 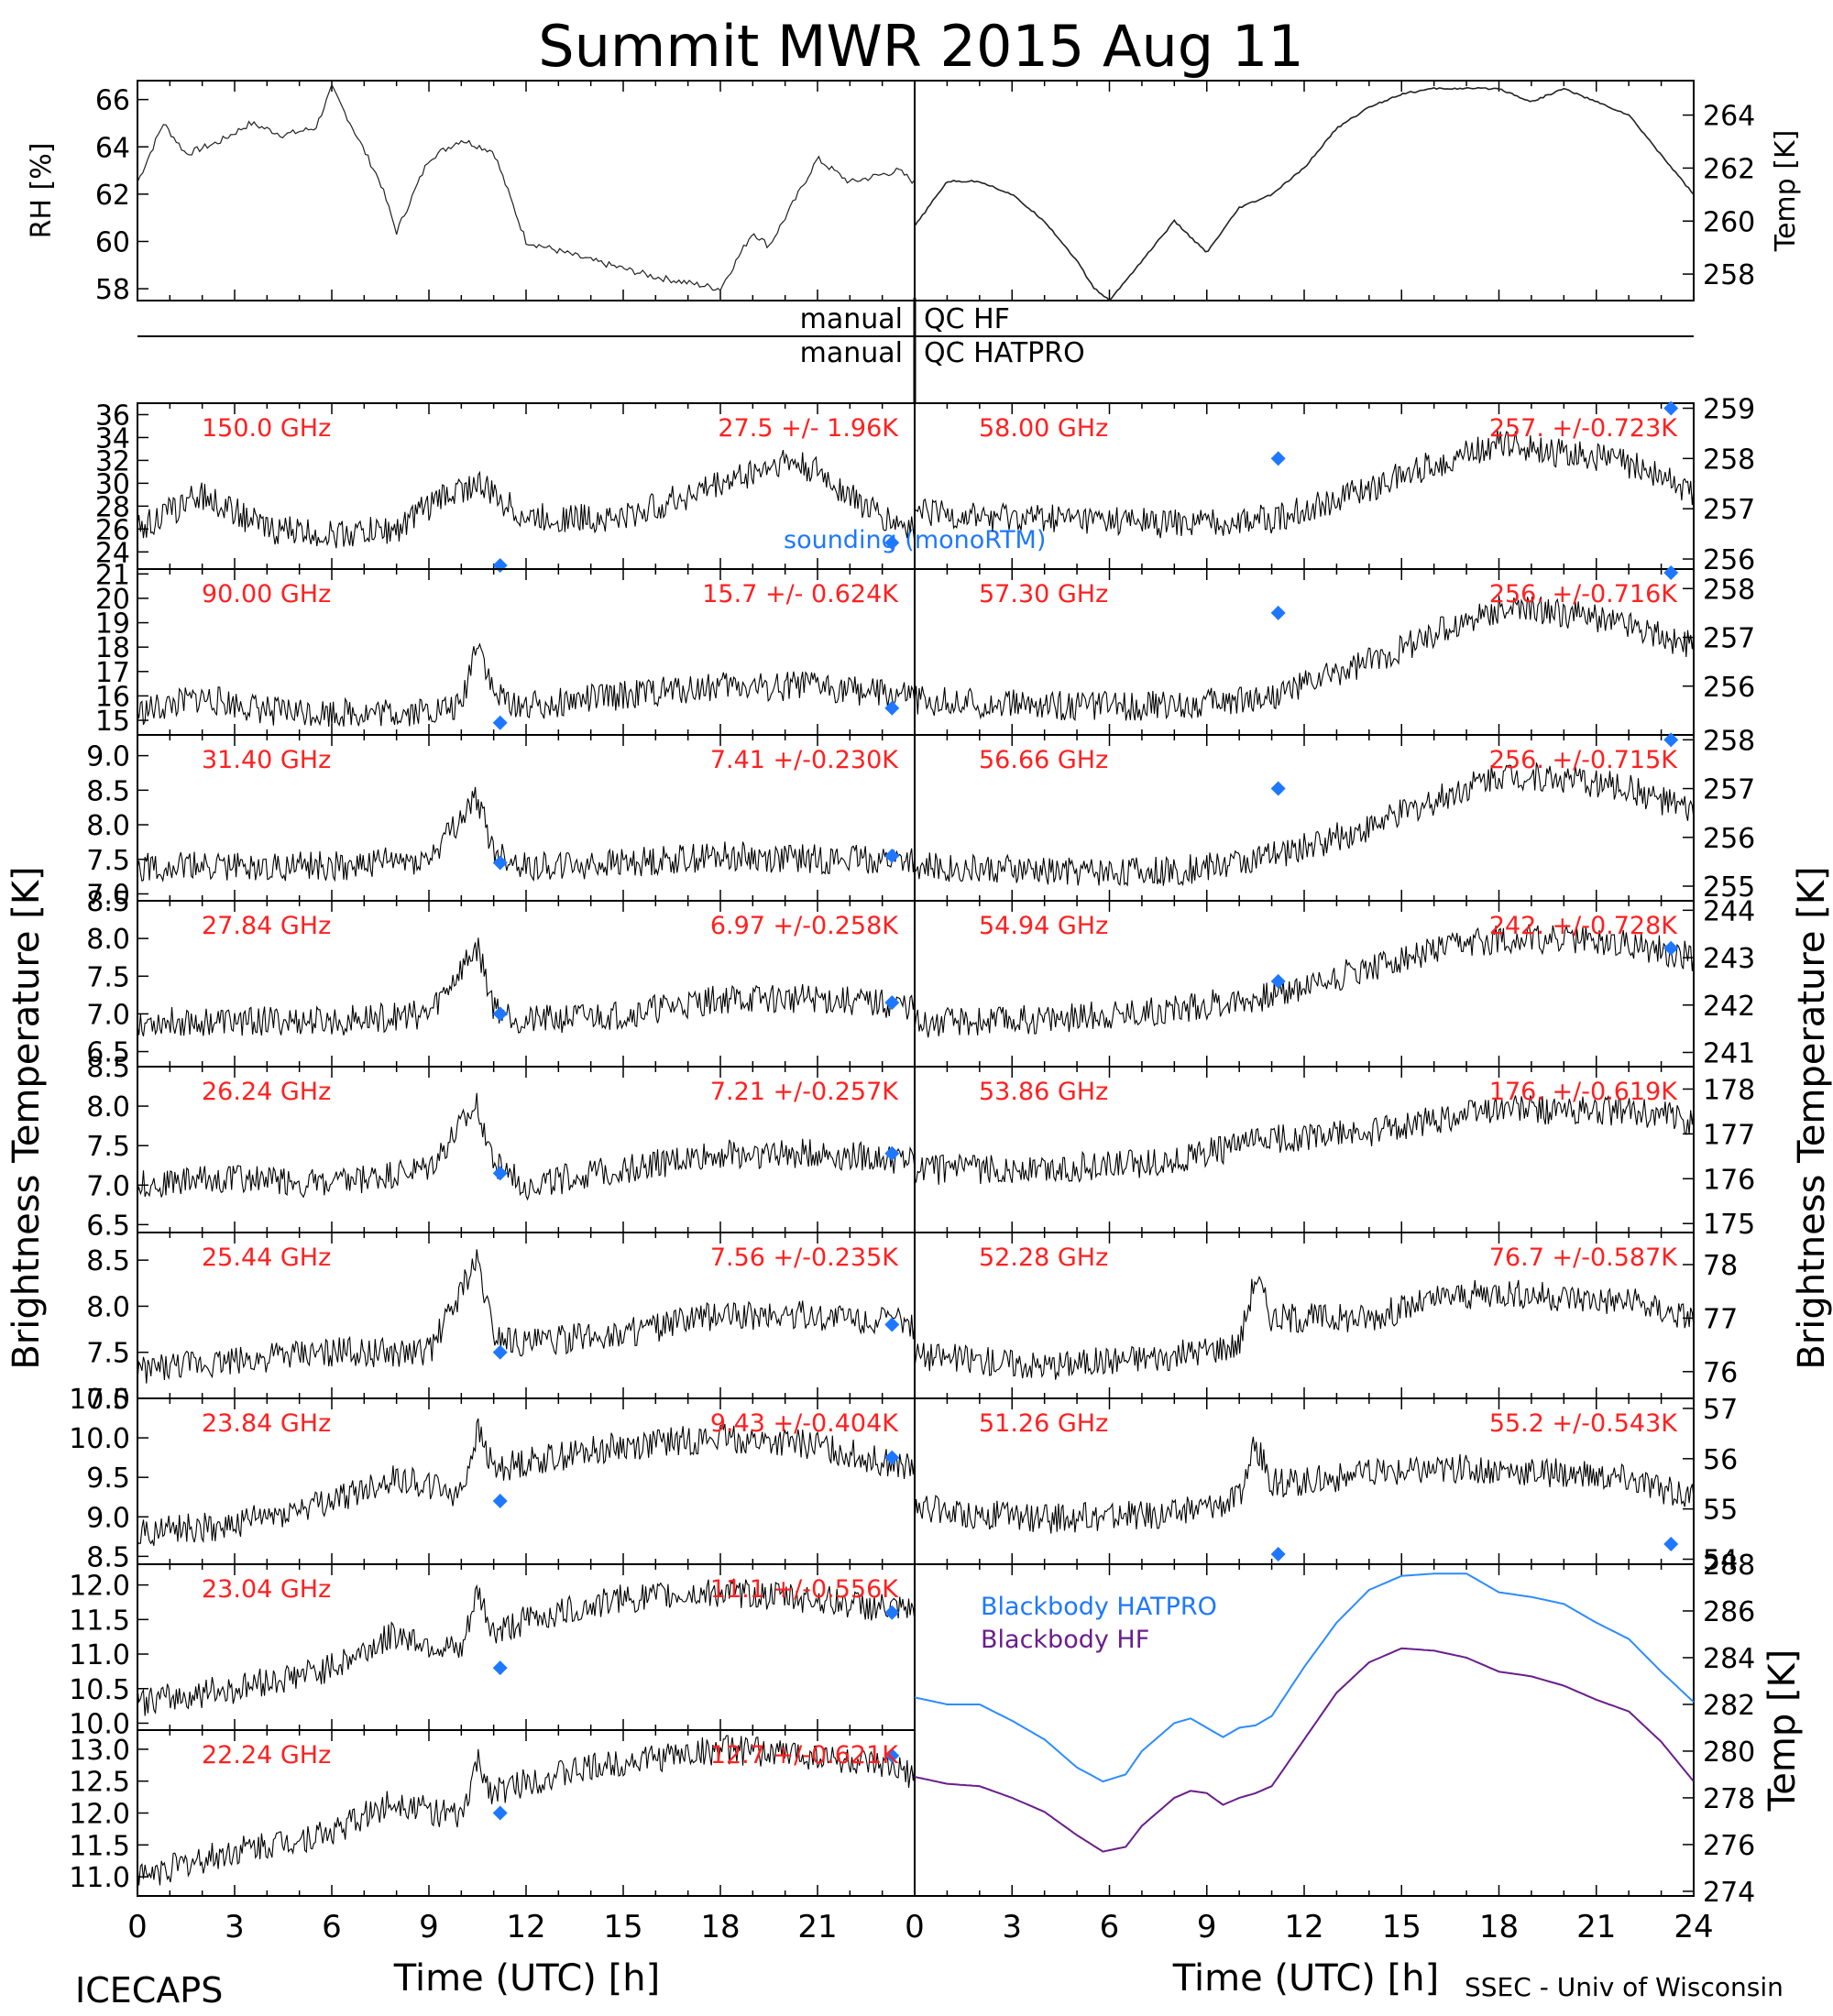 I want to click on y-tick-label: 20, so click(x=112, y=600).